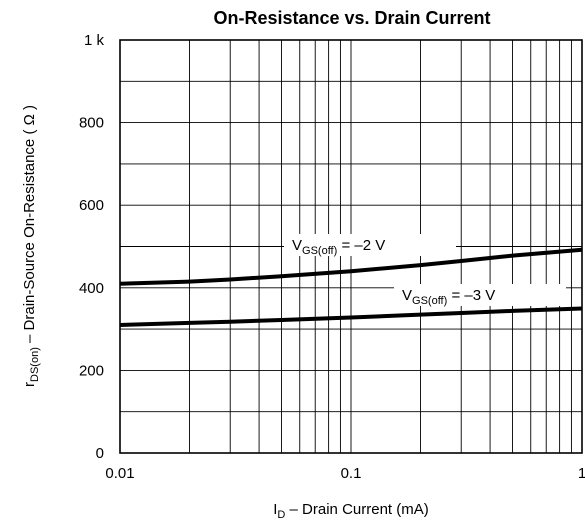  I want to click on series-lines, so click(351, 287).